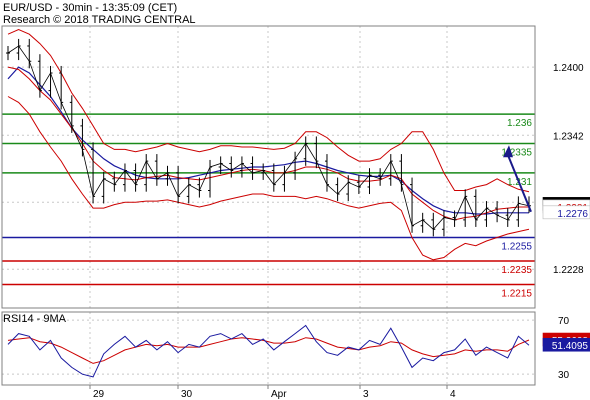 The image size is (590, 400). Describe the element at coordinates (99, 20) in the screenshot. I see `chart-subtitle: Research © 2018 TRADING CENTRAL` at that location.